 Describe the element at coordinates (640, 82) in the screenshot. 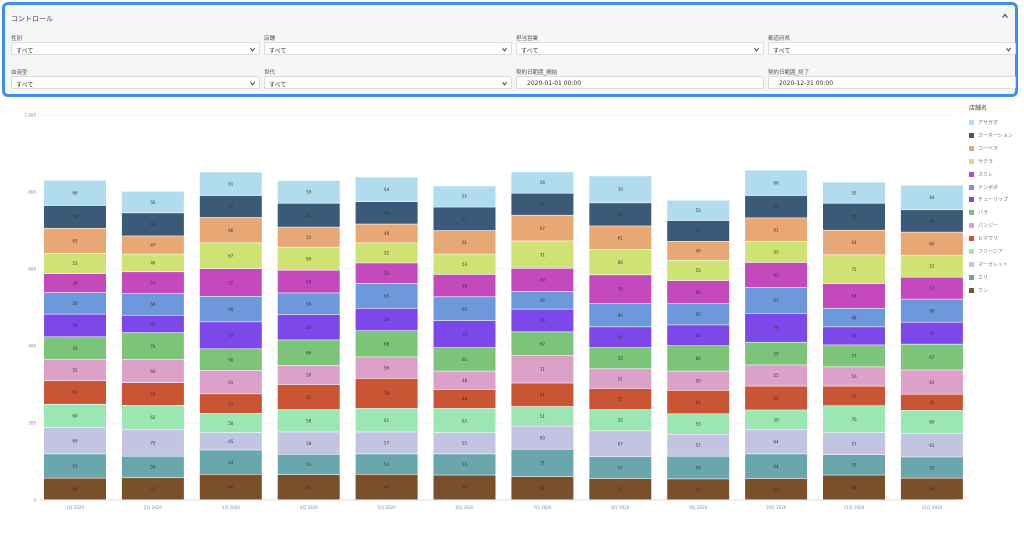

I see `contract-start-input: 2020-01-01 00:00` at that location.